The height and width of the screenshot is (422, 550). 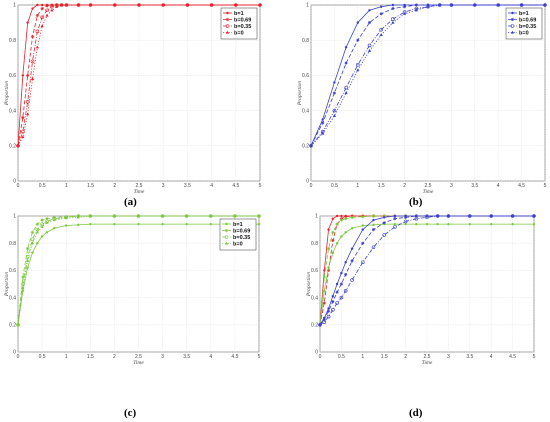 I want to click on y-tick-label: 0.6, so click(x=12, y=271).